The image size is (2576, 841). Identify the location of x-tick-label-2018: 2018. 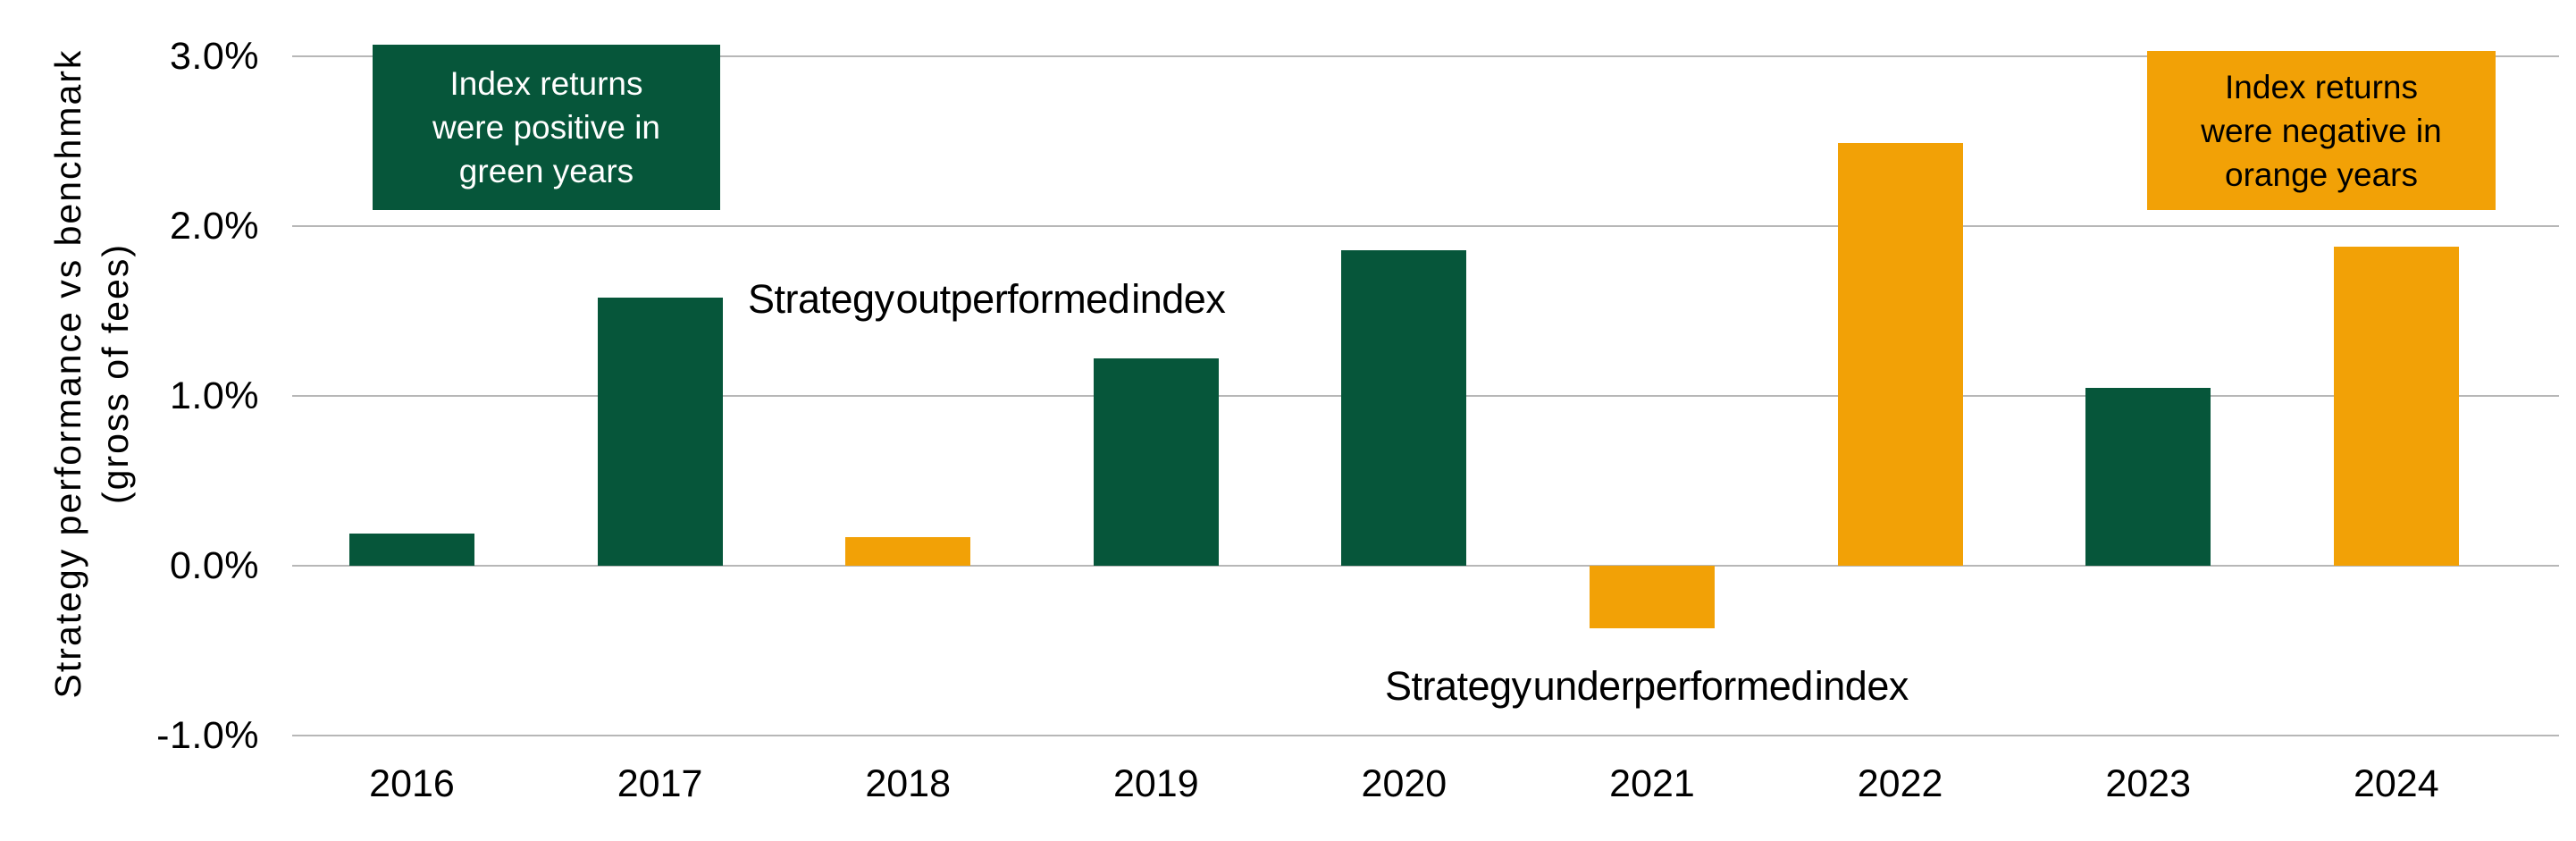
(908, 783).